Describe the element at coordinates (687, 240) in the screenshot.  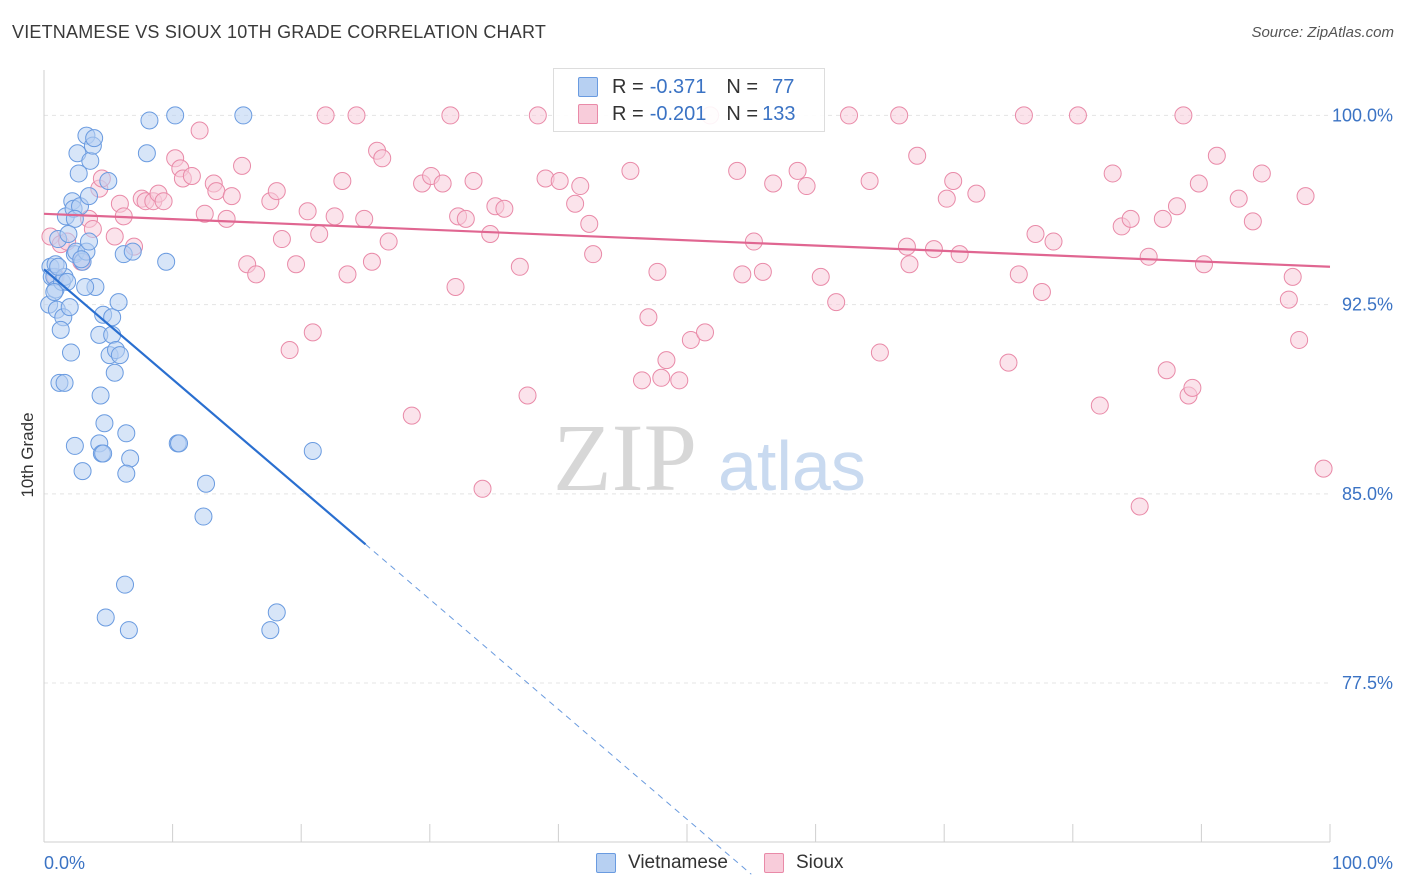
I see `sioux-trend-line` at that location.